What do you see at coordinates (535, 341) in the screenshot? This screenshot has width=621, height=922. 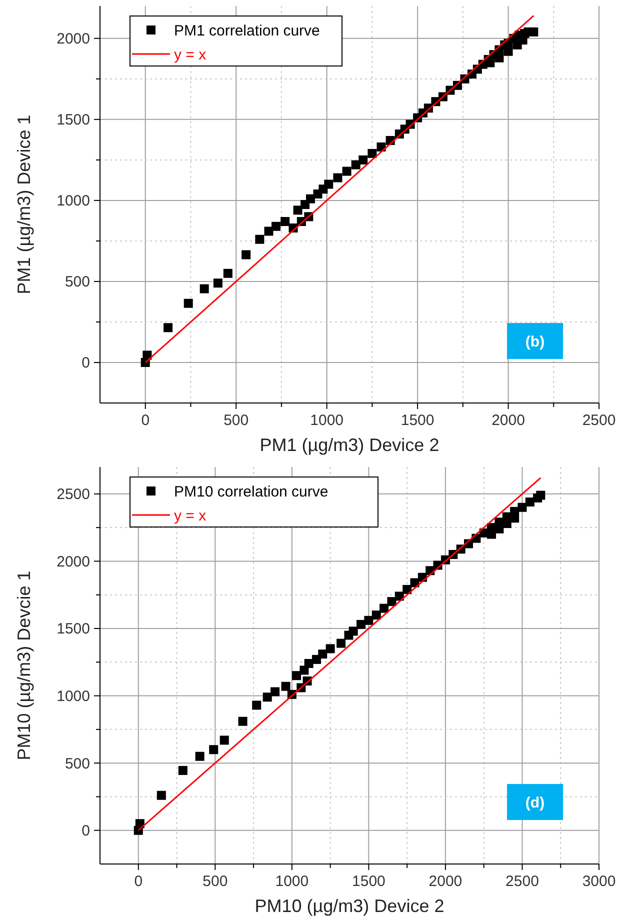 I see `annotation: (b)` at bounding box center [535, 341].